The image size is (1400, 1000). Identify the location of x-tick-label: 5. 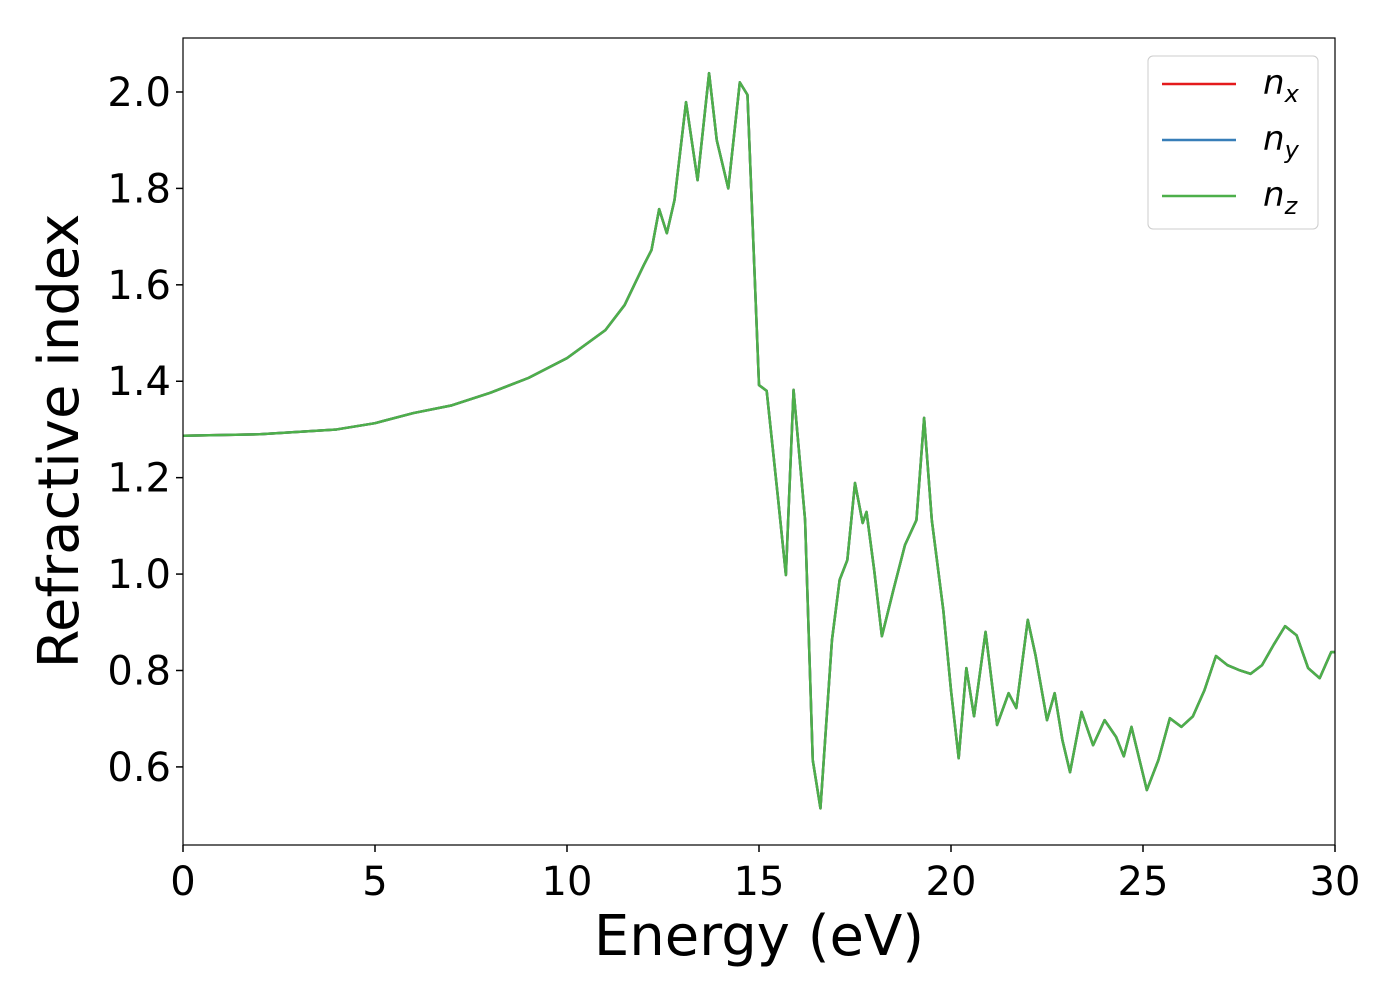
(374, 882).